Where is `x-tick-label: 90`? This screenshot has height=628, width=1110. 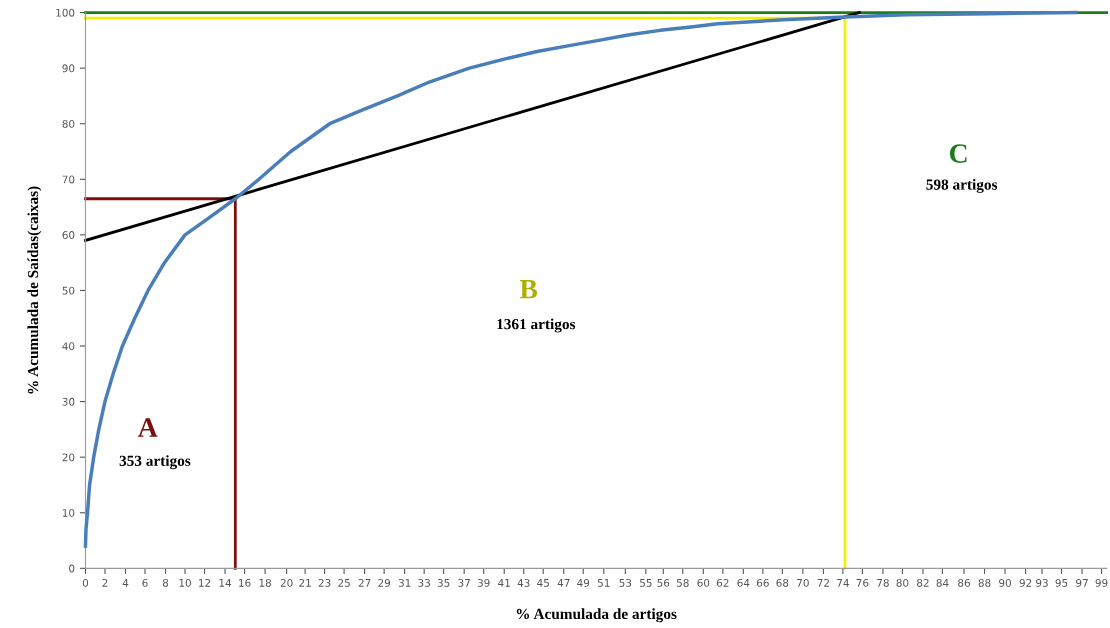 x-tick-label: 90 is located at coordinates (1005, 582).